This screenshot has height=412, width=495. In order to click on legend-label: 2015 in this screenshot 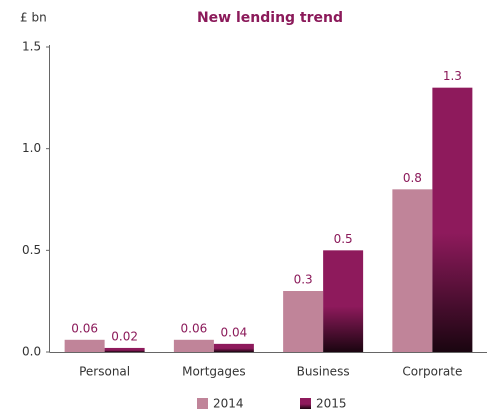, I will do `click(331, 404)`.